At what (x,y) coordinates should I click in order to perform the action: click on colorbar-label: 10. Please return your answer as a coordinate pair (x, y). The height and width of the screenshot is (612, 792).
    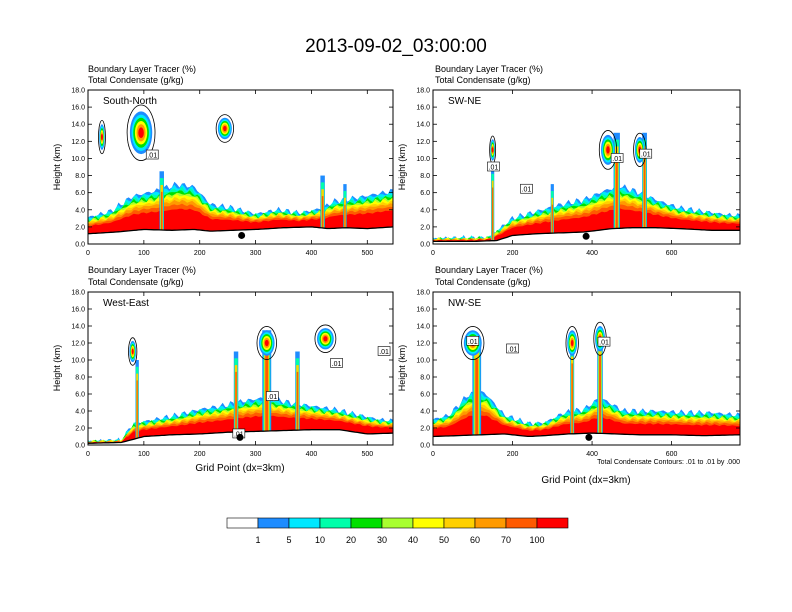
    Looking at the image, I should click on (320, 540).